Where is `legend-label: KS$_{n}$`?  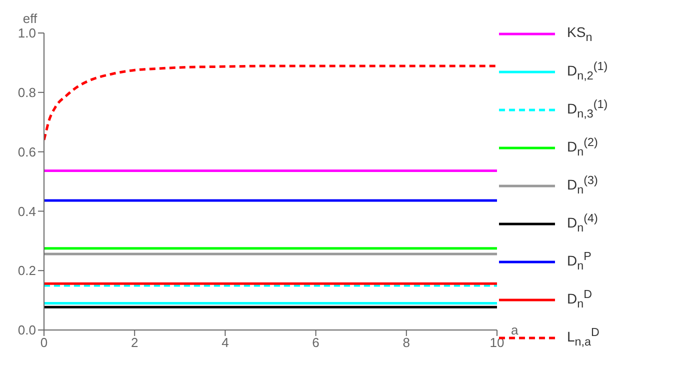 legend-label: KS$_{n}$ is located at coordinates (579, 34).